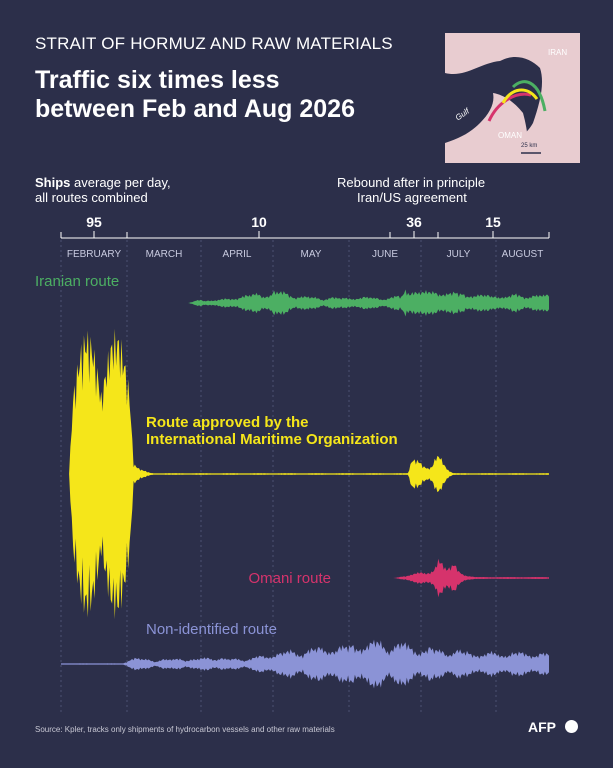  I want to click on map-label-iran: IRAN, so click(558, 52).